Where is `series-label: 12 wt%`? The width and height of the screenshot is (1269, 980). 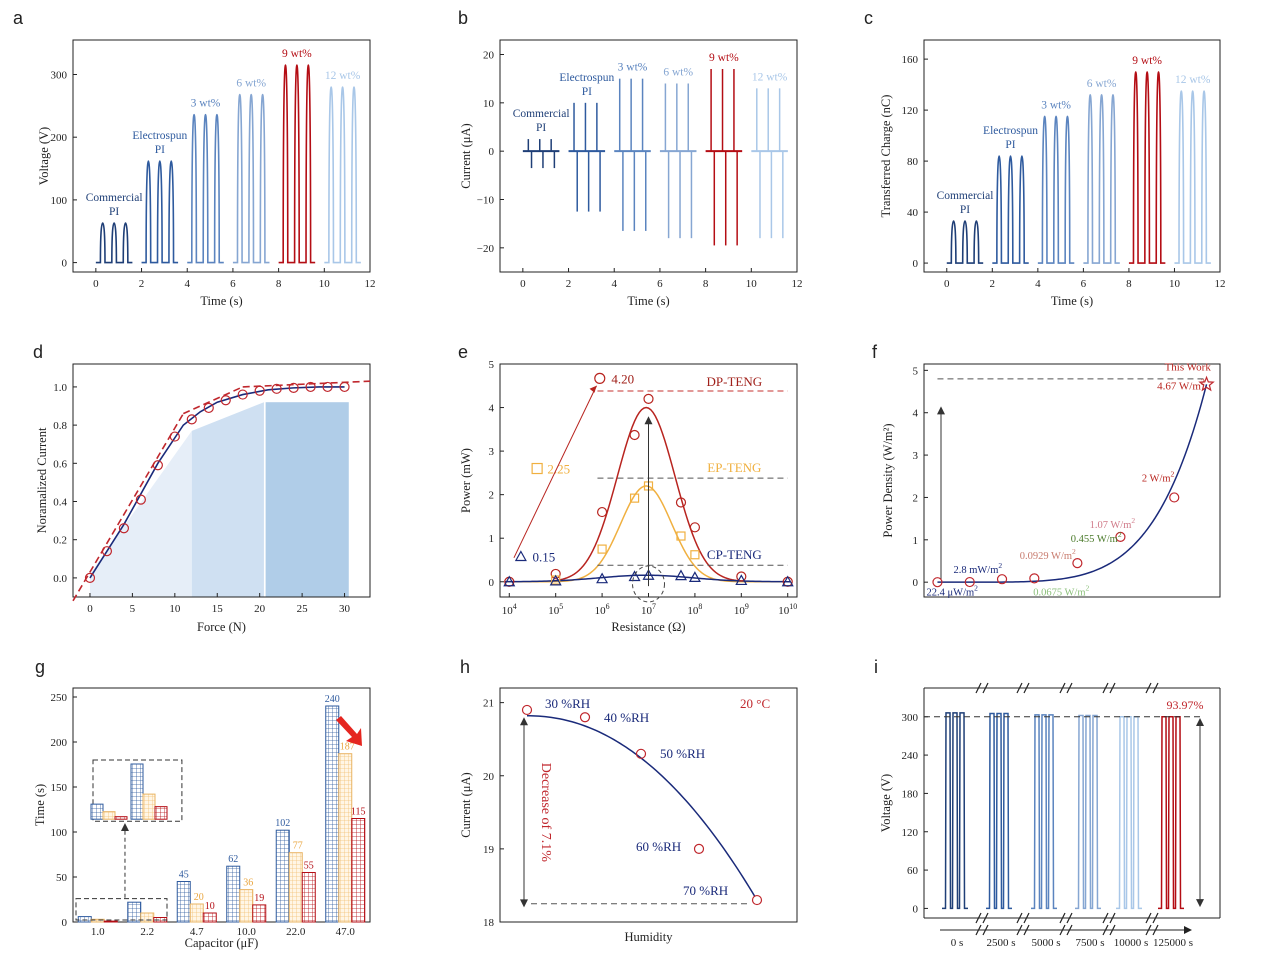
series-label: 12 wt% is located at coordinates (343, 76).